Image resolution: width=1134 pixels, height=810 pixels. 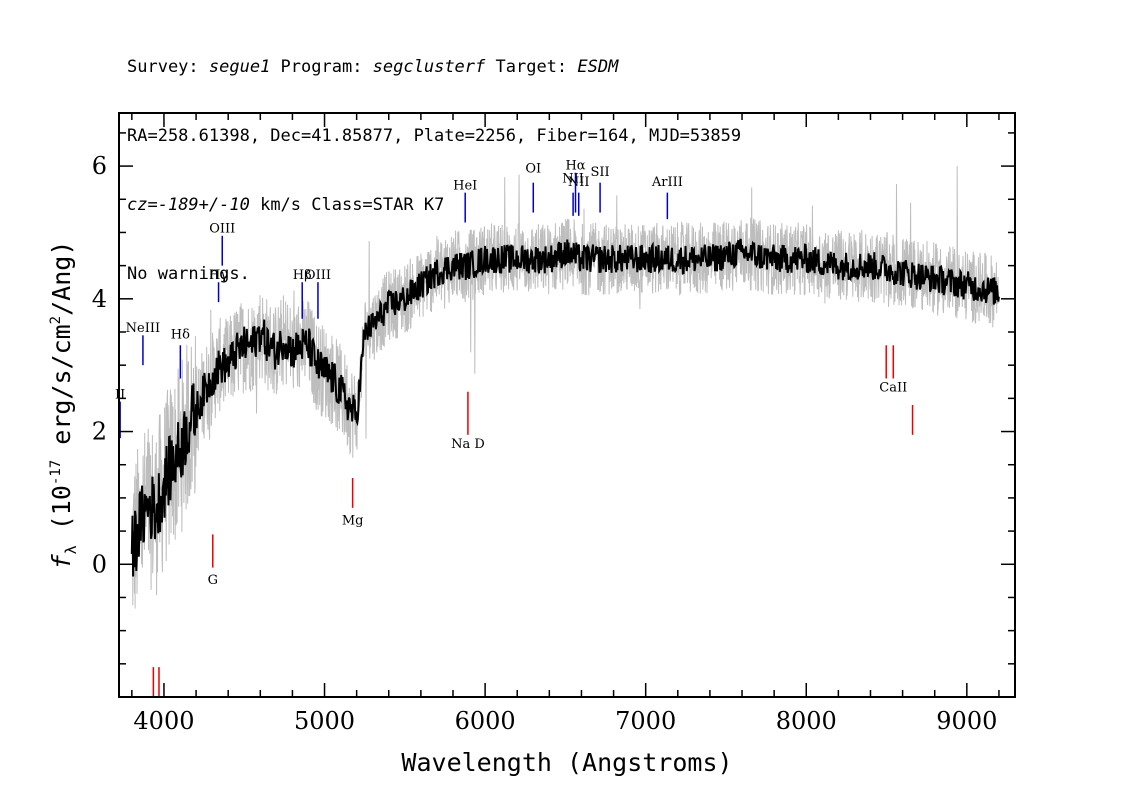 I want to click on x-axis-title: Wavelength (Angstroms), so click(x=566, y=762).